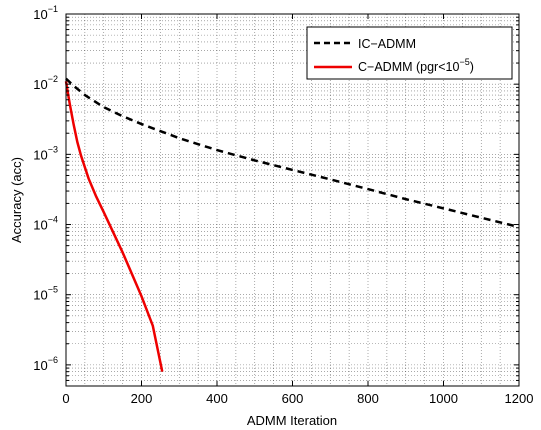 The height and width of the screenshot is (430, 541). I want to click on series-line-c-admm, so click(114, 226).